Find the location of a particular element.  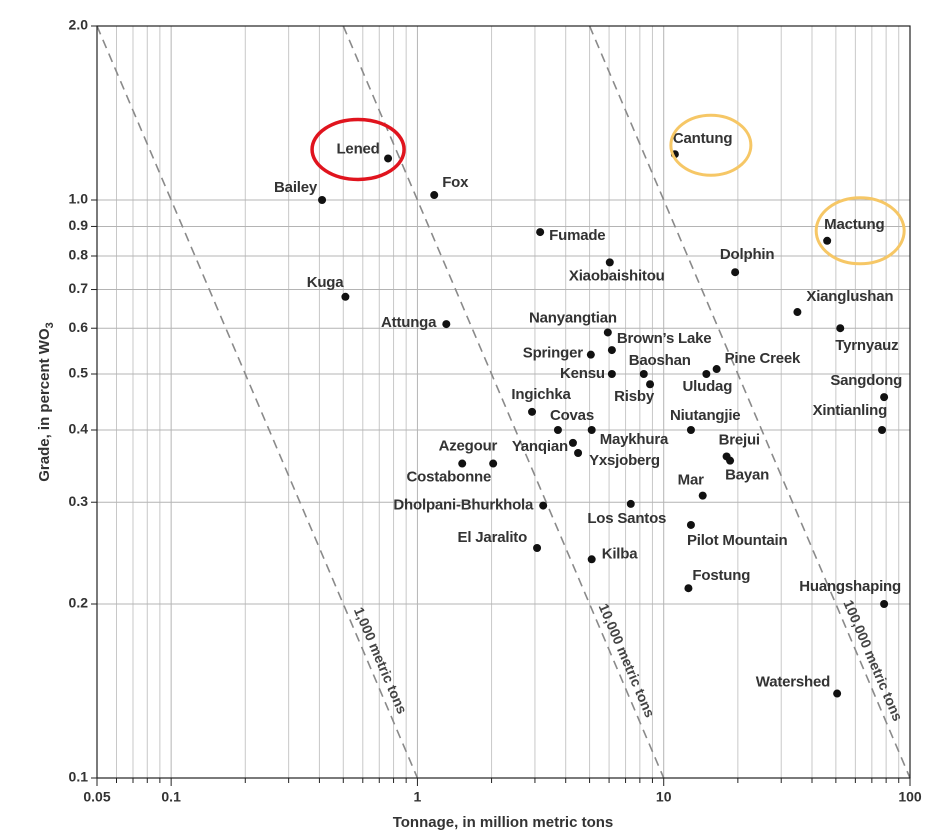

point-label: Mar is located at coordinates (691, 480).